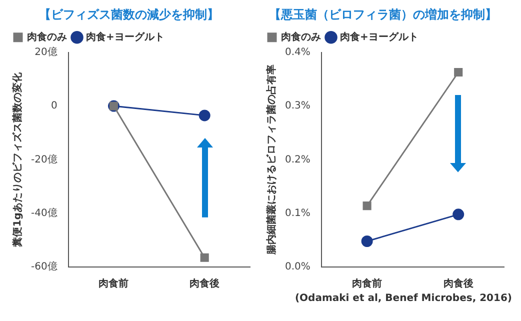 Image resolution: width=521 pixels, height=321 pixels. Describe the element at coordinates (44, 159) in the screenshot. I see `y-tick-label: -20億` at that location.